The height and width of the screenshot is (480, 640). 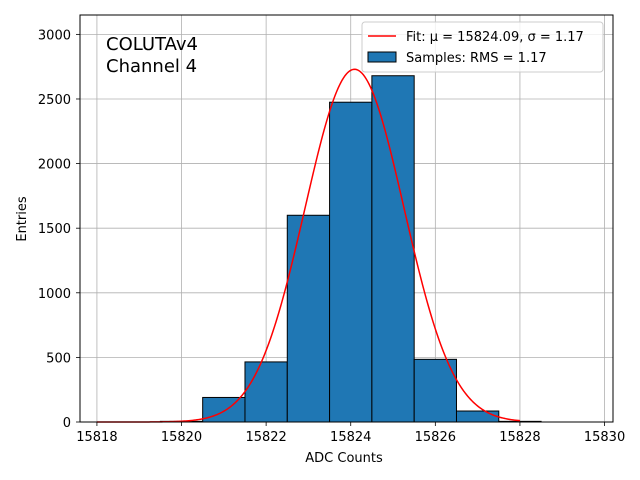 I want to click on y-tick-label: 2500, so click(x=54, y=100).